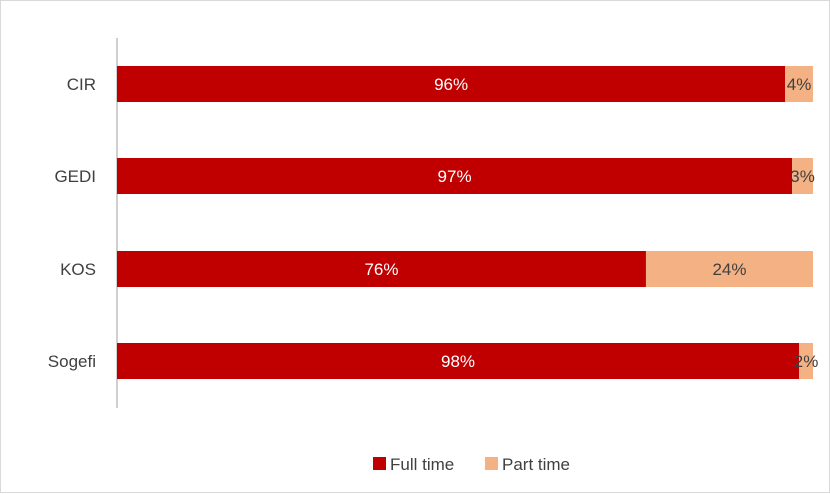  I want to click on data-label-part-time-gedi: 3%, so click(802, 176).